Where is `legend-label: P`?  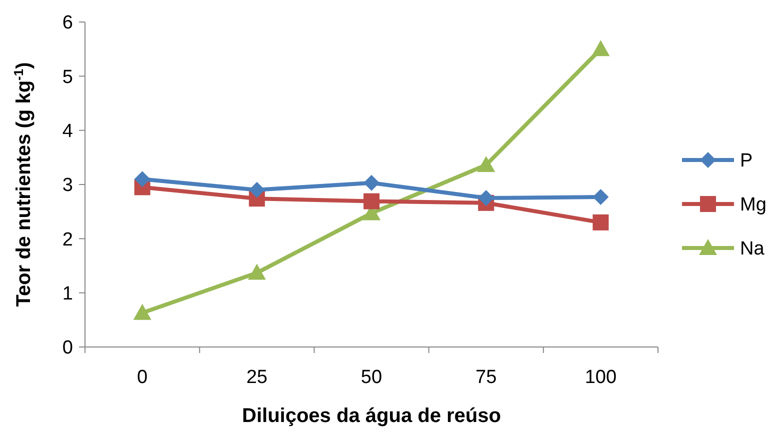
legend-label: P is located at coordinates (746, 161).